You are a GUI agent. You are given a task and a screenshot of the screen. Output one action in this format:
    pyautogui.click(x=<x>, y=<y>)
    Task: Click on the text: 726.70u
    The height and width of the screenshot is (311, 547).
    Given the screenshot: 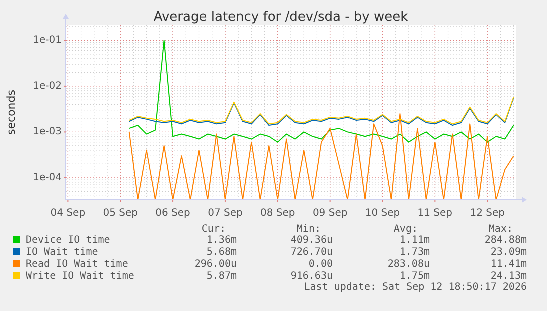 What is the action you would take?
    pyautogui.click(x=311, y=252)
    